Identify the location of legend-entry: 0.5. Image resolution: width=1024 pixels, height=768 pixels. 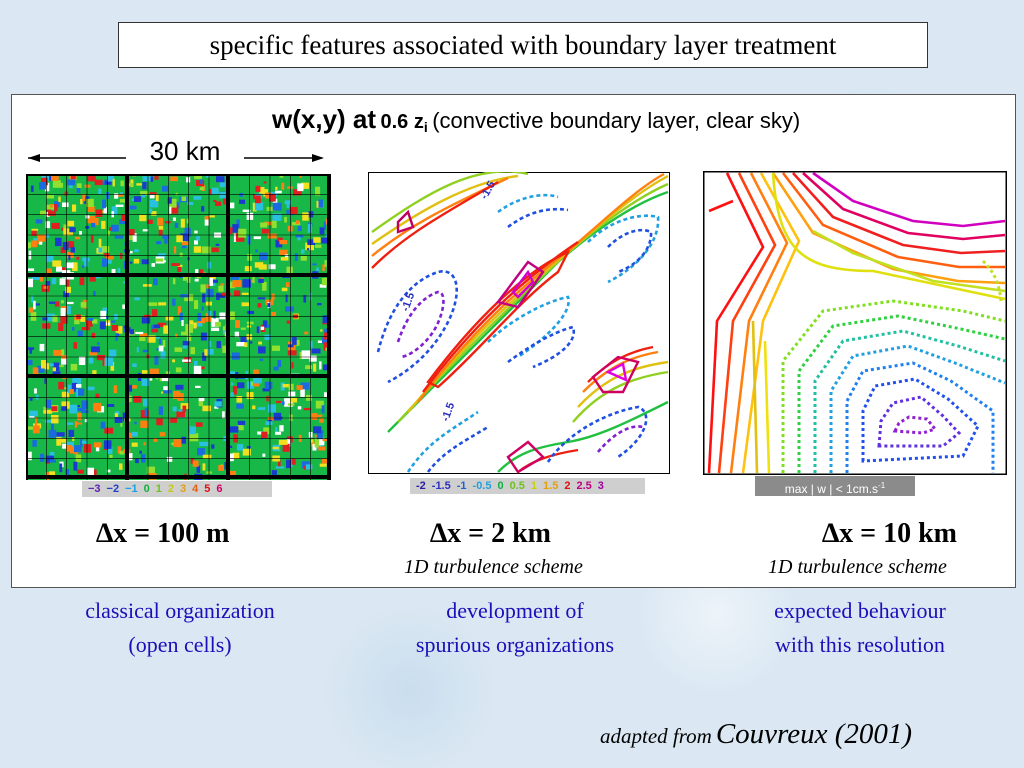
(517, 486).